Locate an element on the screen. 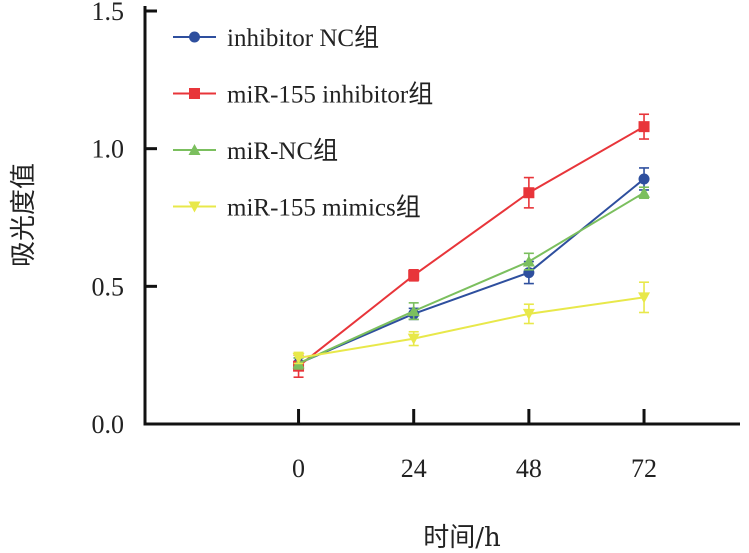 The image size is (749, 553). legend-item-0: inhibitor NC组 is located at coordinates (276, 38).